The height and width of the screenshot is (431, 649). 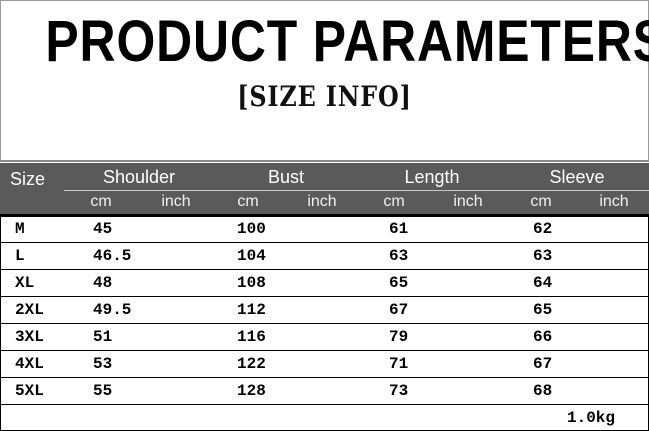 I want to click on cell-bust: 116, so click(x=251, y=337).